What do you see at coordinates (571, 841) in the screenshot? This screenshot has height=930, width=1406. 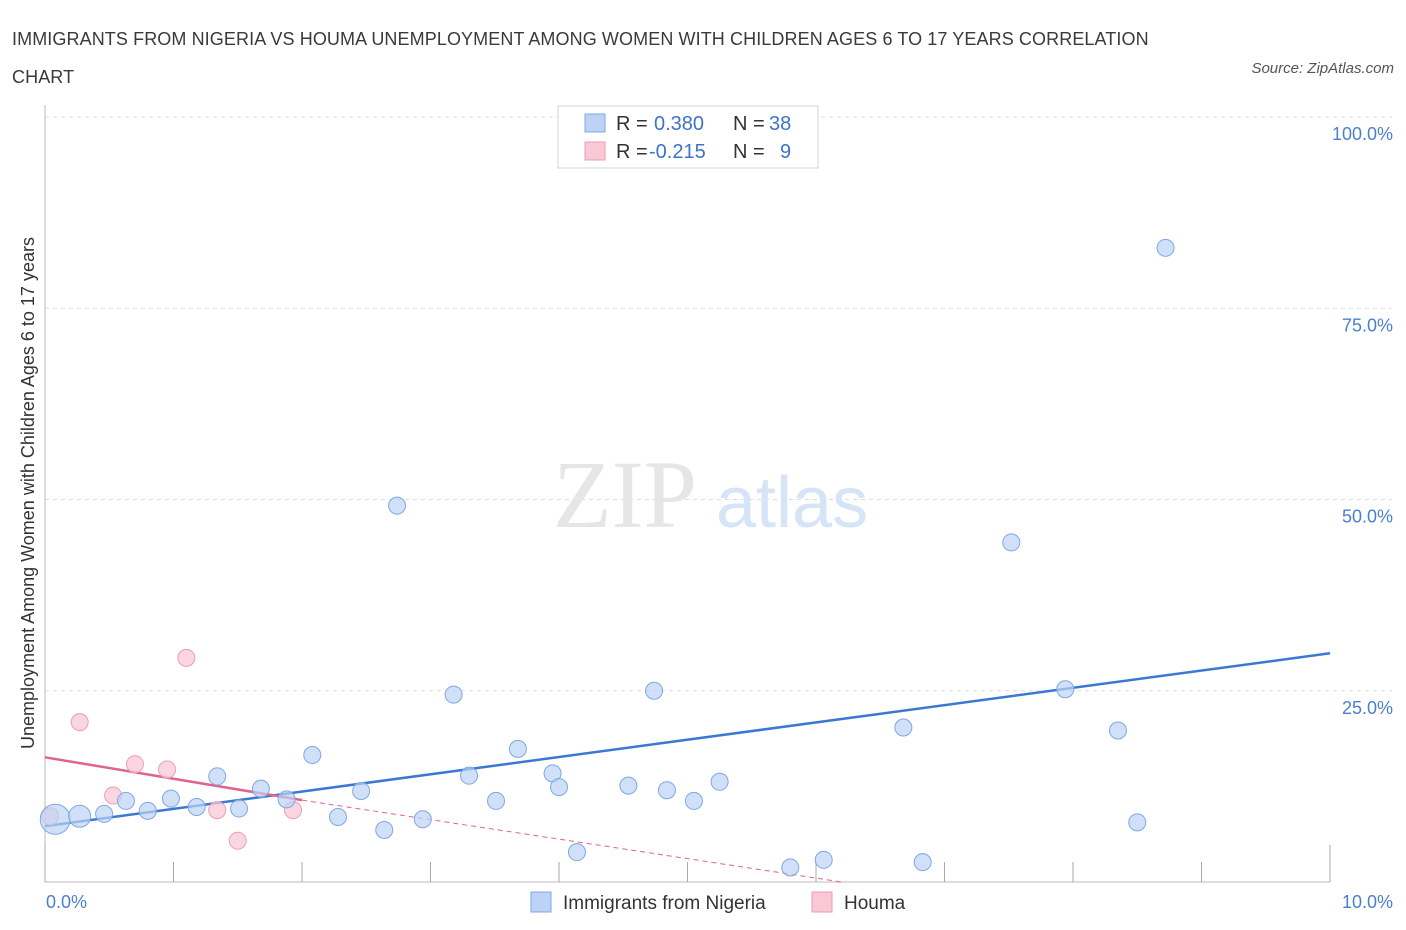 I see `trend-line-houma-extrapolated` at bounding box center [571, 841].